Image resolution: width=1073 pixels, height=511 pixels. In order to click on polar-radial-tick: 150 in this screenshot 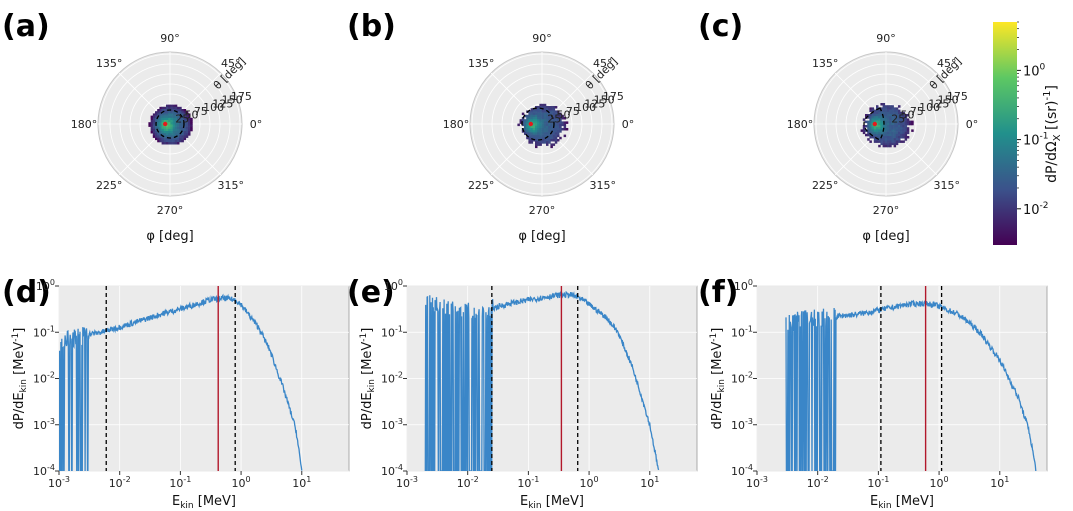, I will do `click(232, 100)`.